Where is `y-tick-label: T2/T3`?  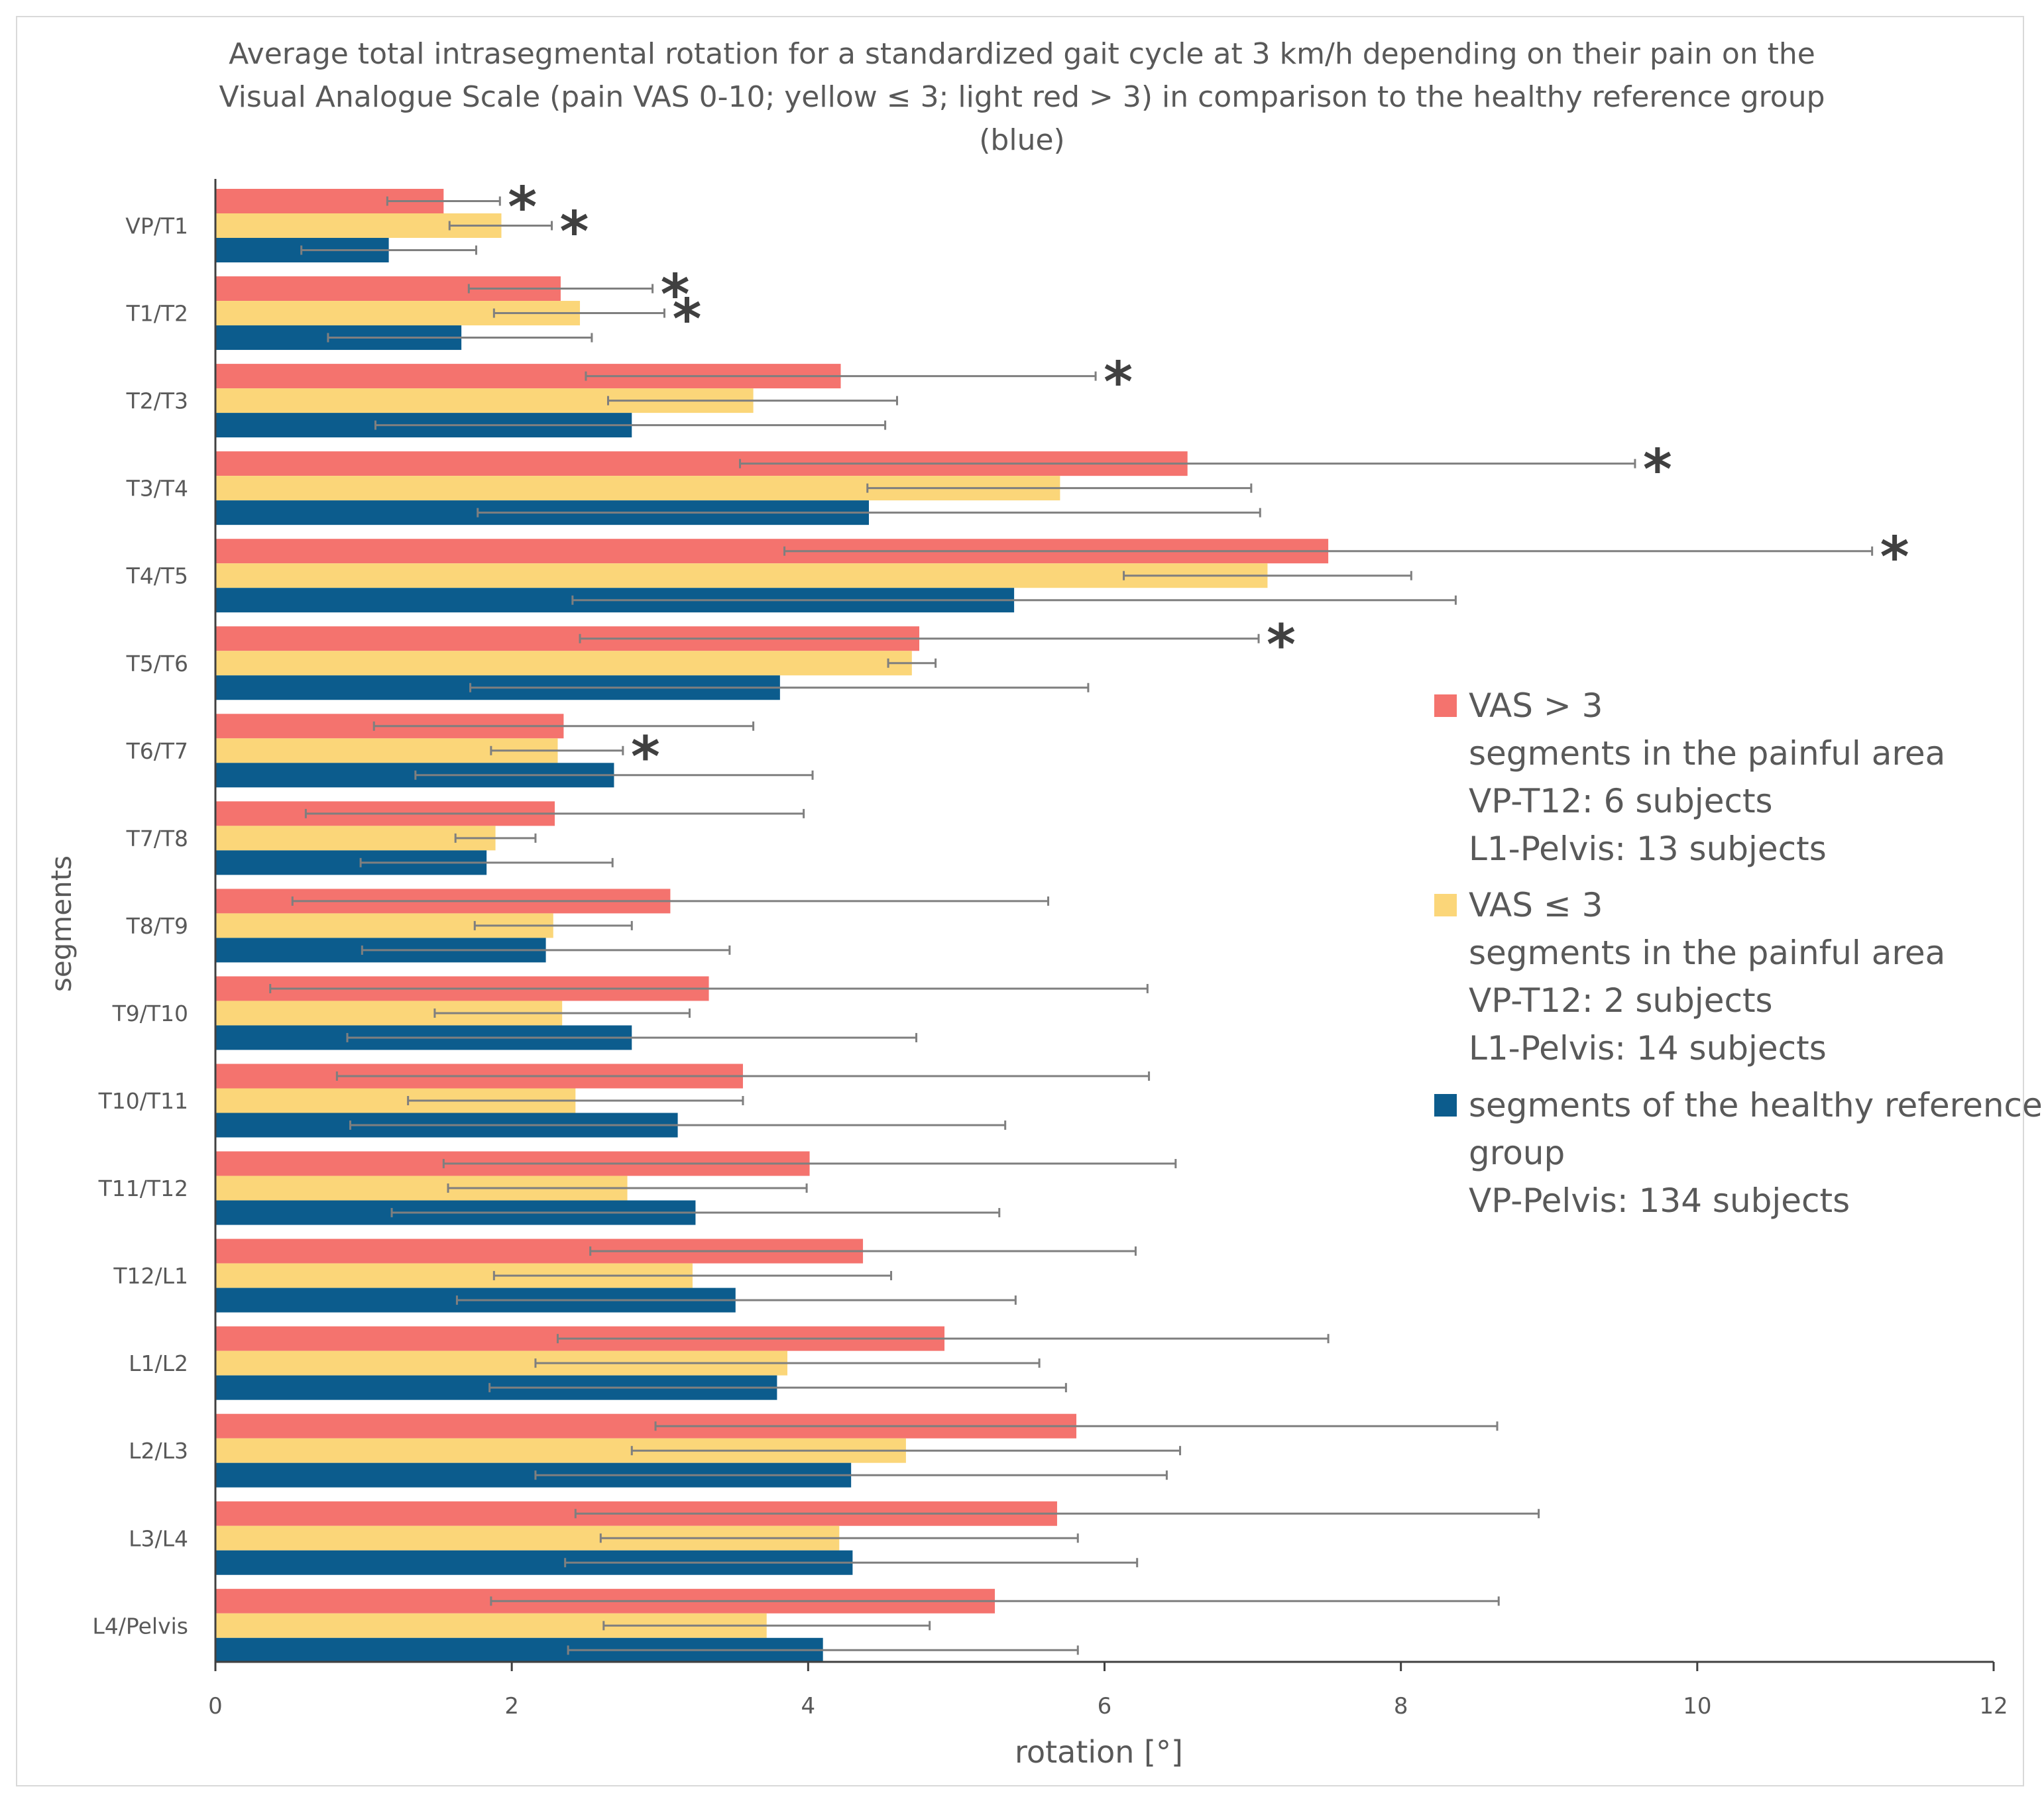
y-tick-label: T2/T3 is located at coordinates (157, 401).